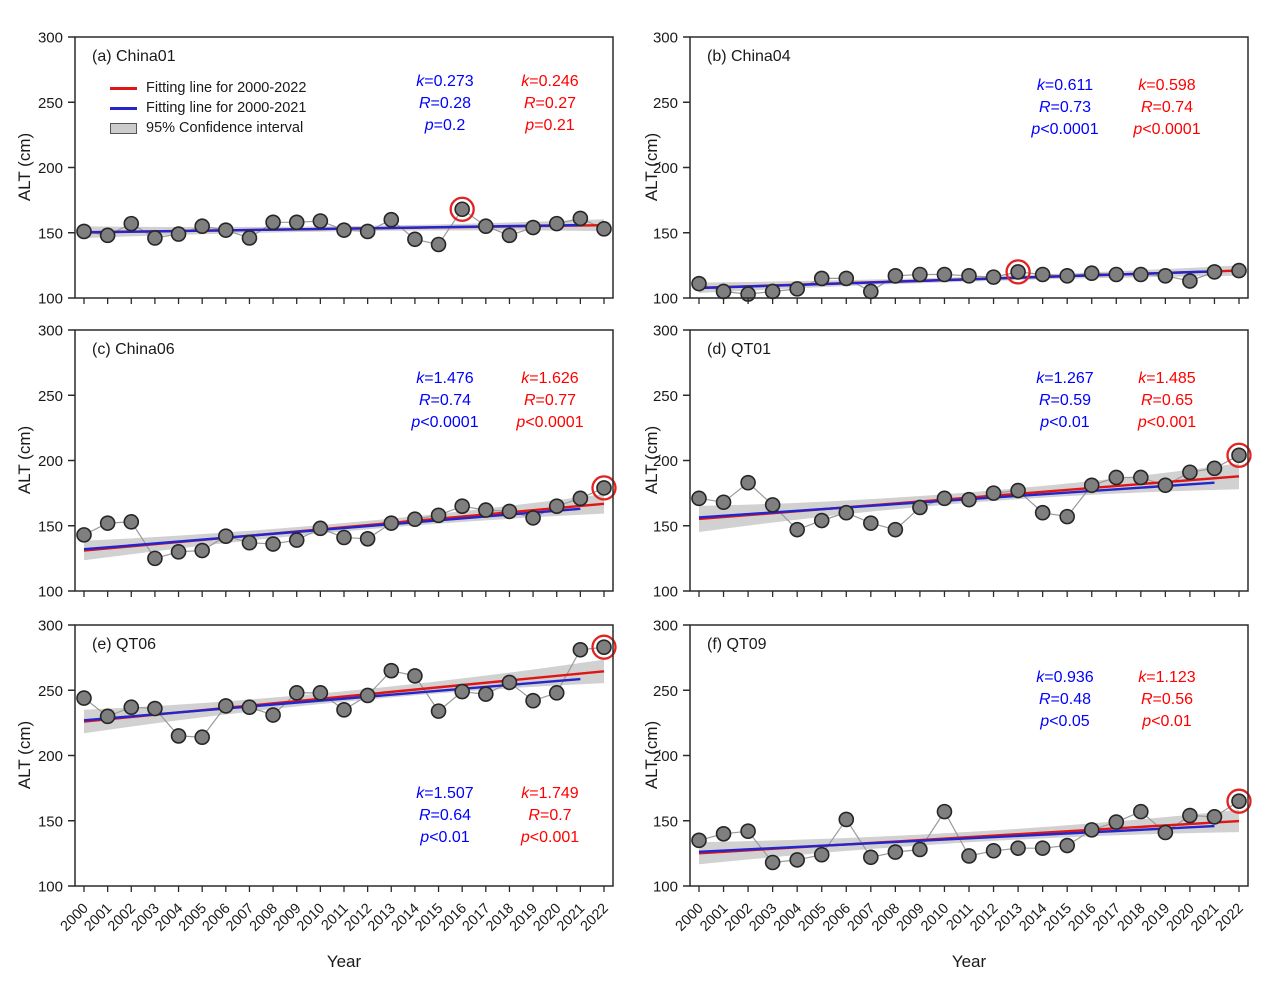 This screenshot has width=1269, height=988. What do you see at coordinates (1091, 485) in the screenshot?
I see `data-point-2016` at bounding box center [1091, 485].